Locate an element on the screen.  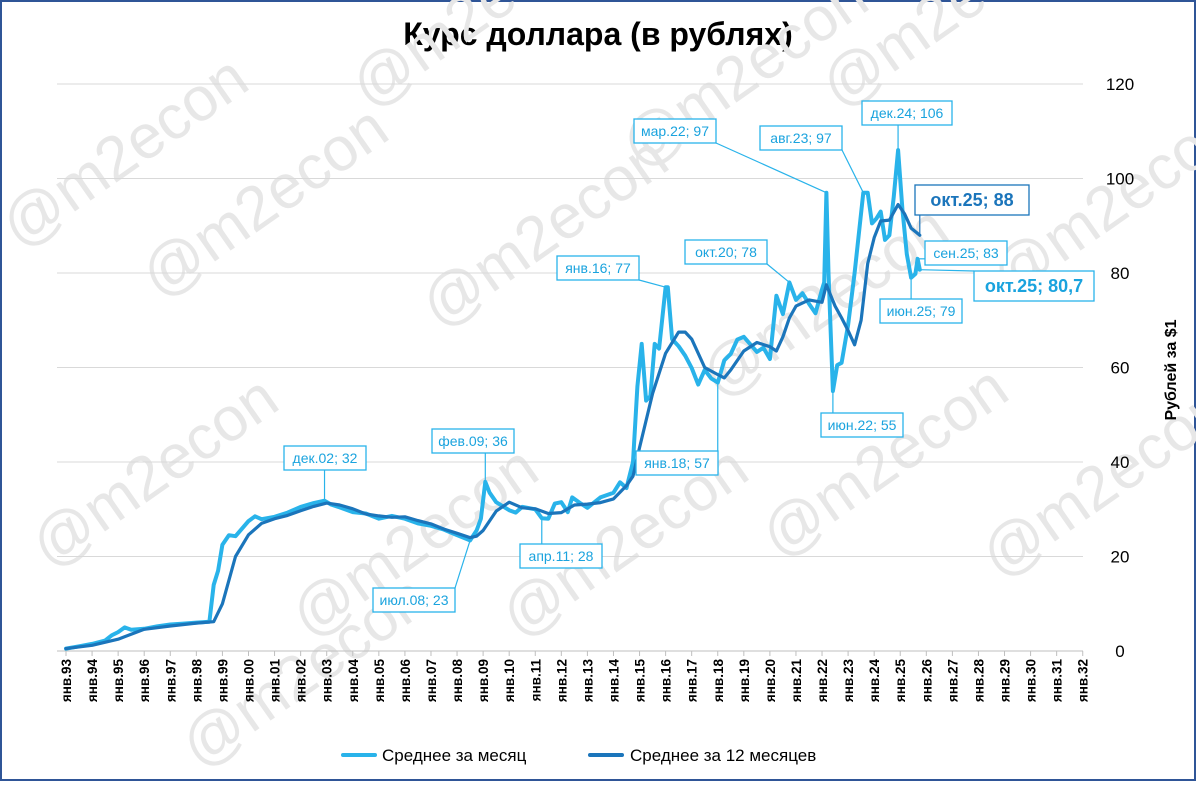
x-tick-label: янв.93 is located at coordinates (66, 681).